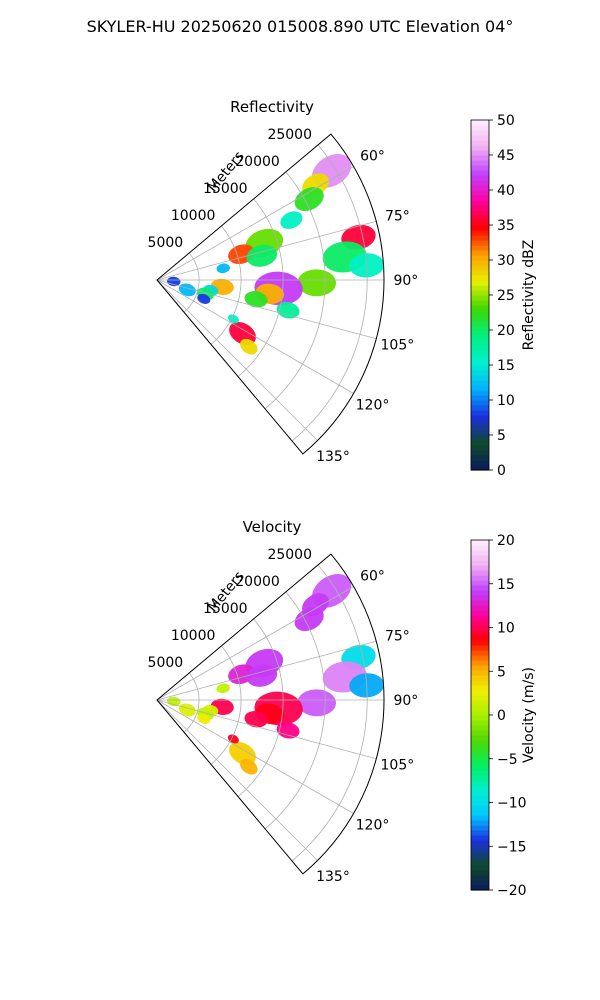  Describe the element at coordinates (333, 877) in the screenshot. I see `azimuth-tick-label: 135°` at that location.